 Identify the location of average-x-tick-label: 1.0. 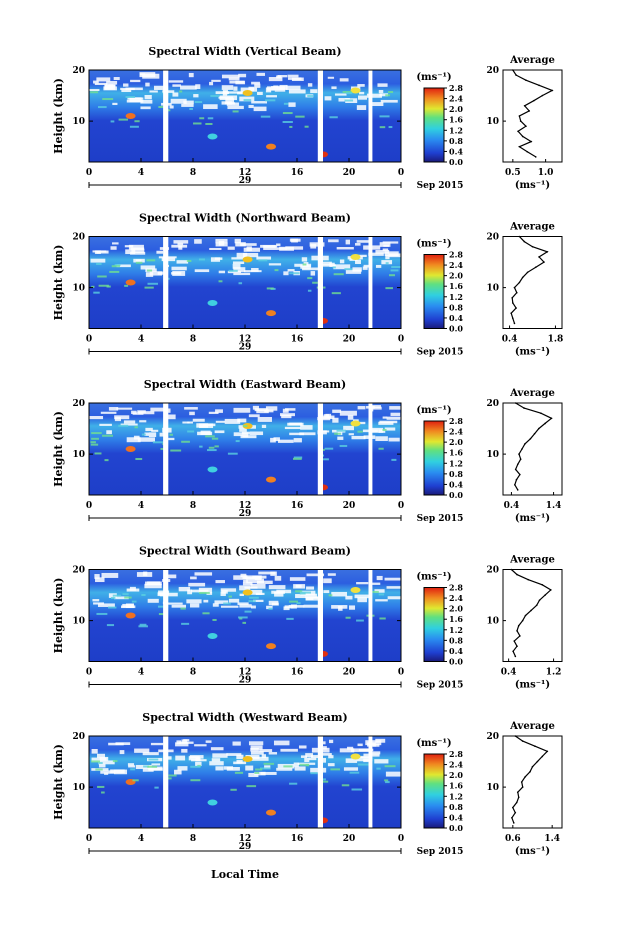
(546, 173).